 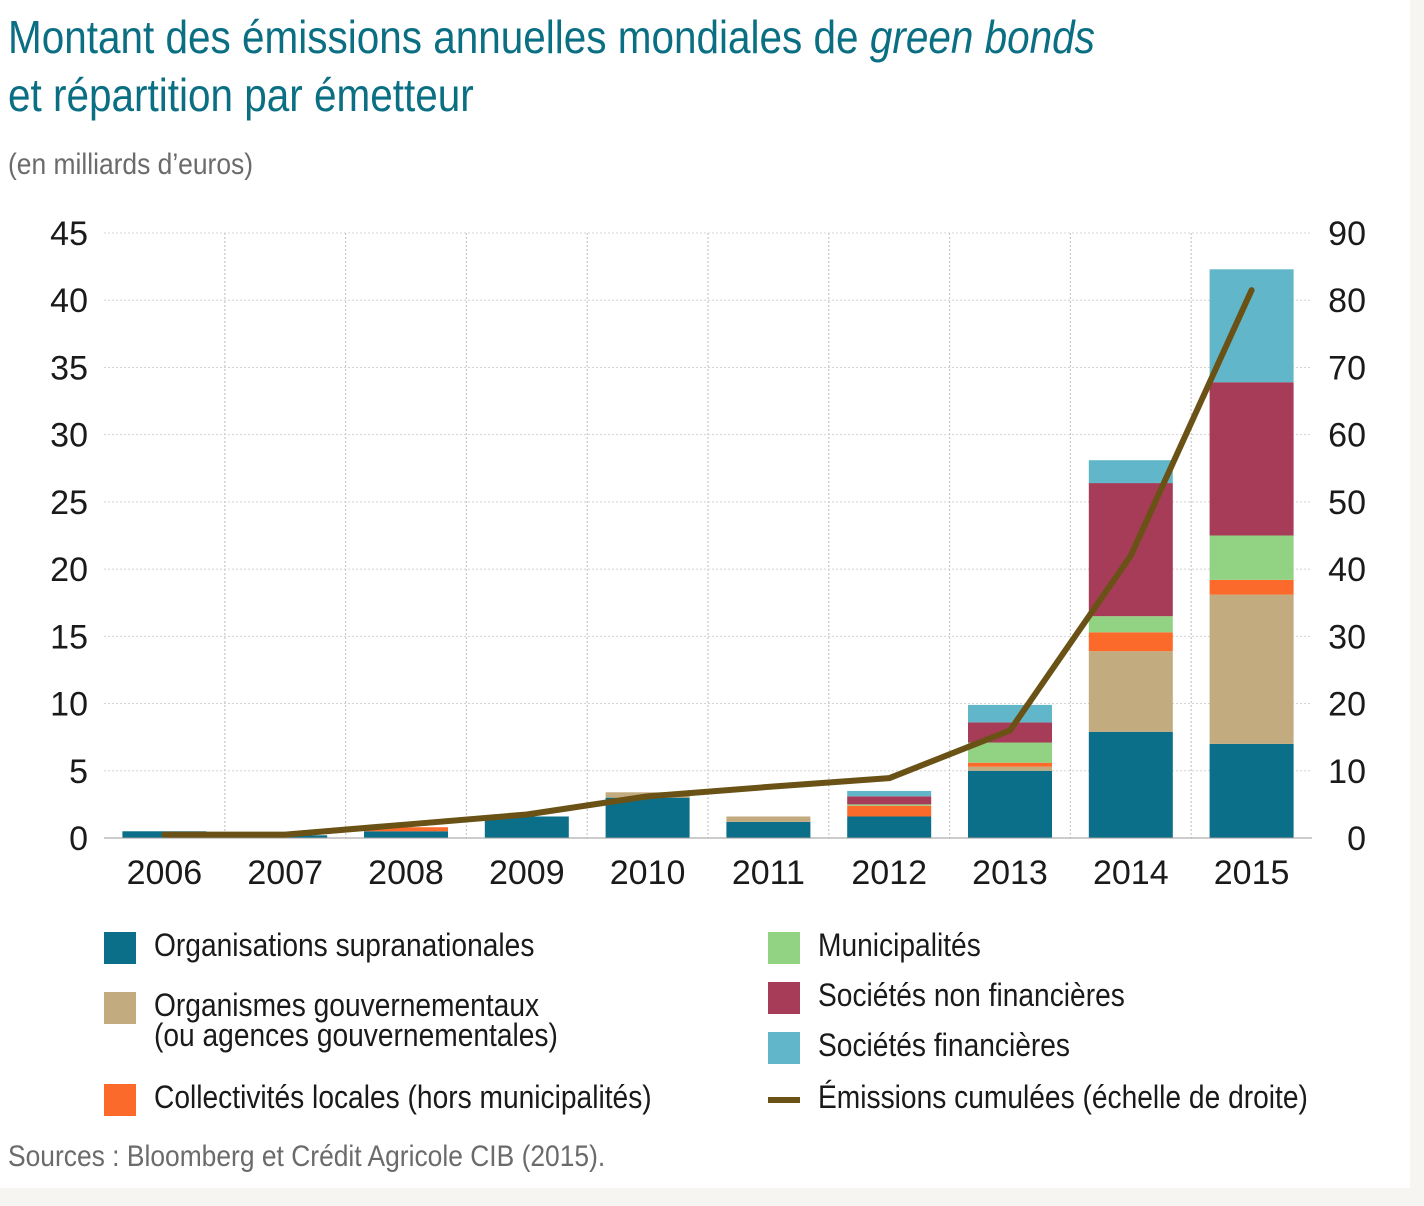 What do you see at coordinates (1347, 503) in the screenshot?
I see `y-right-tick-label: 50` at bounding box center [1347, 503].